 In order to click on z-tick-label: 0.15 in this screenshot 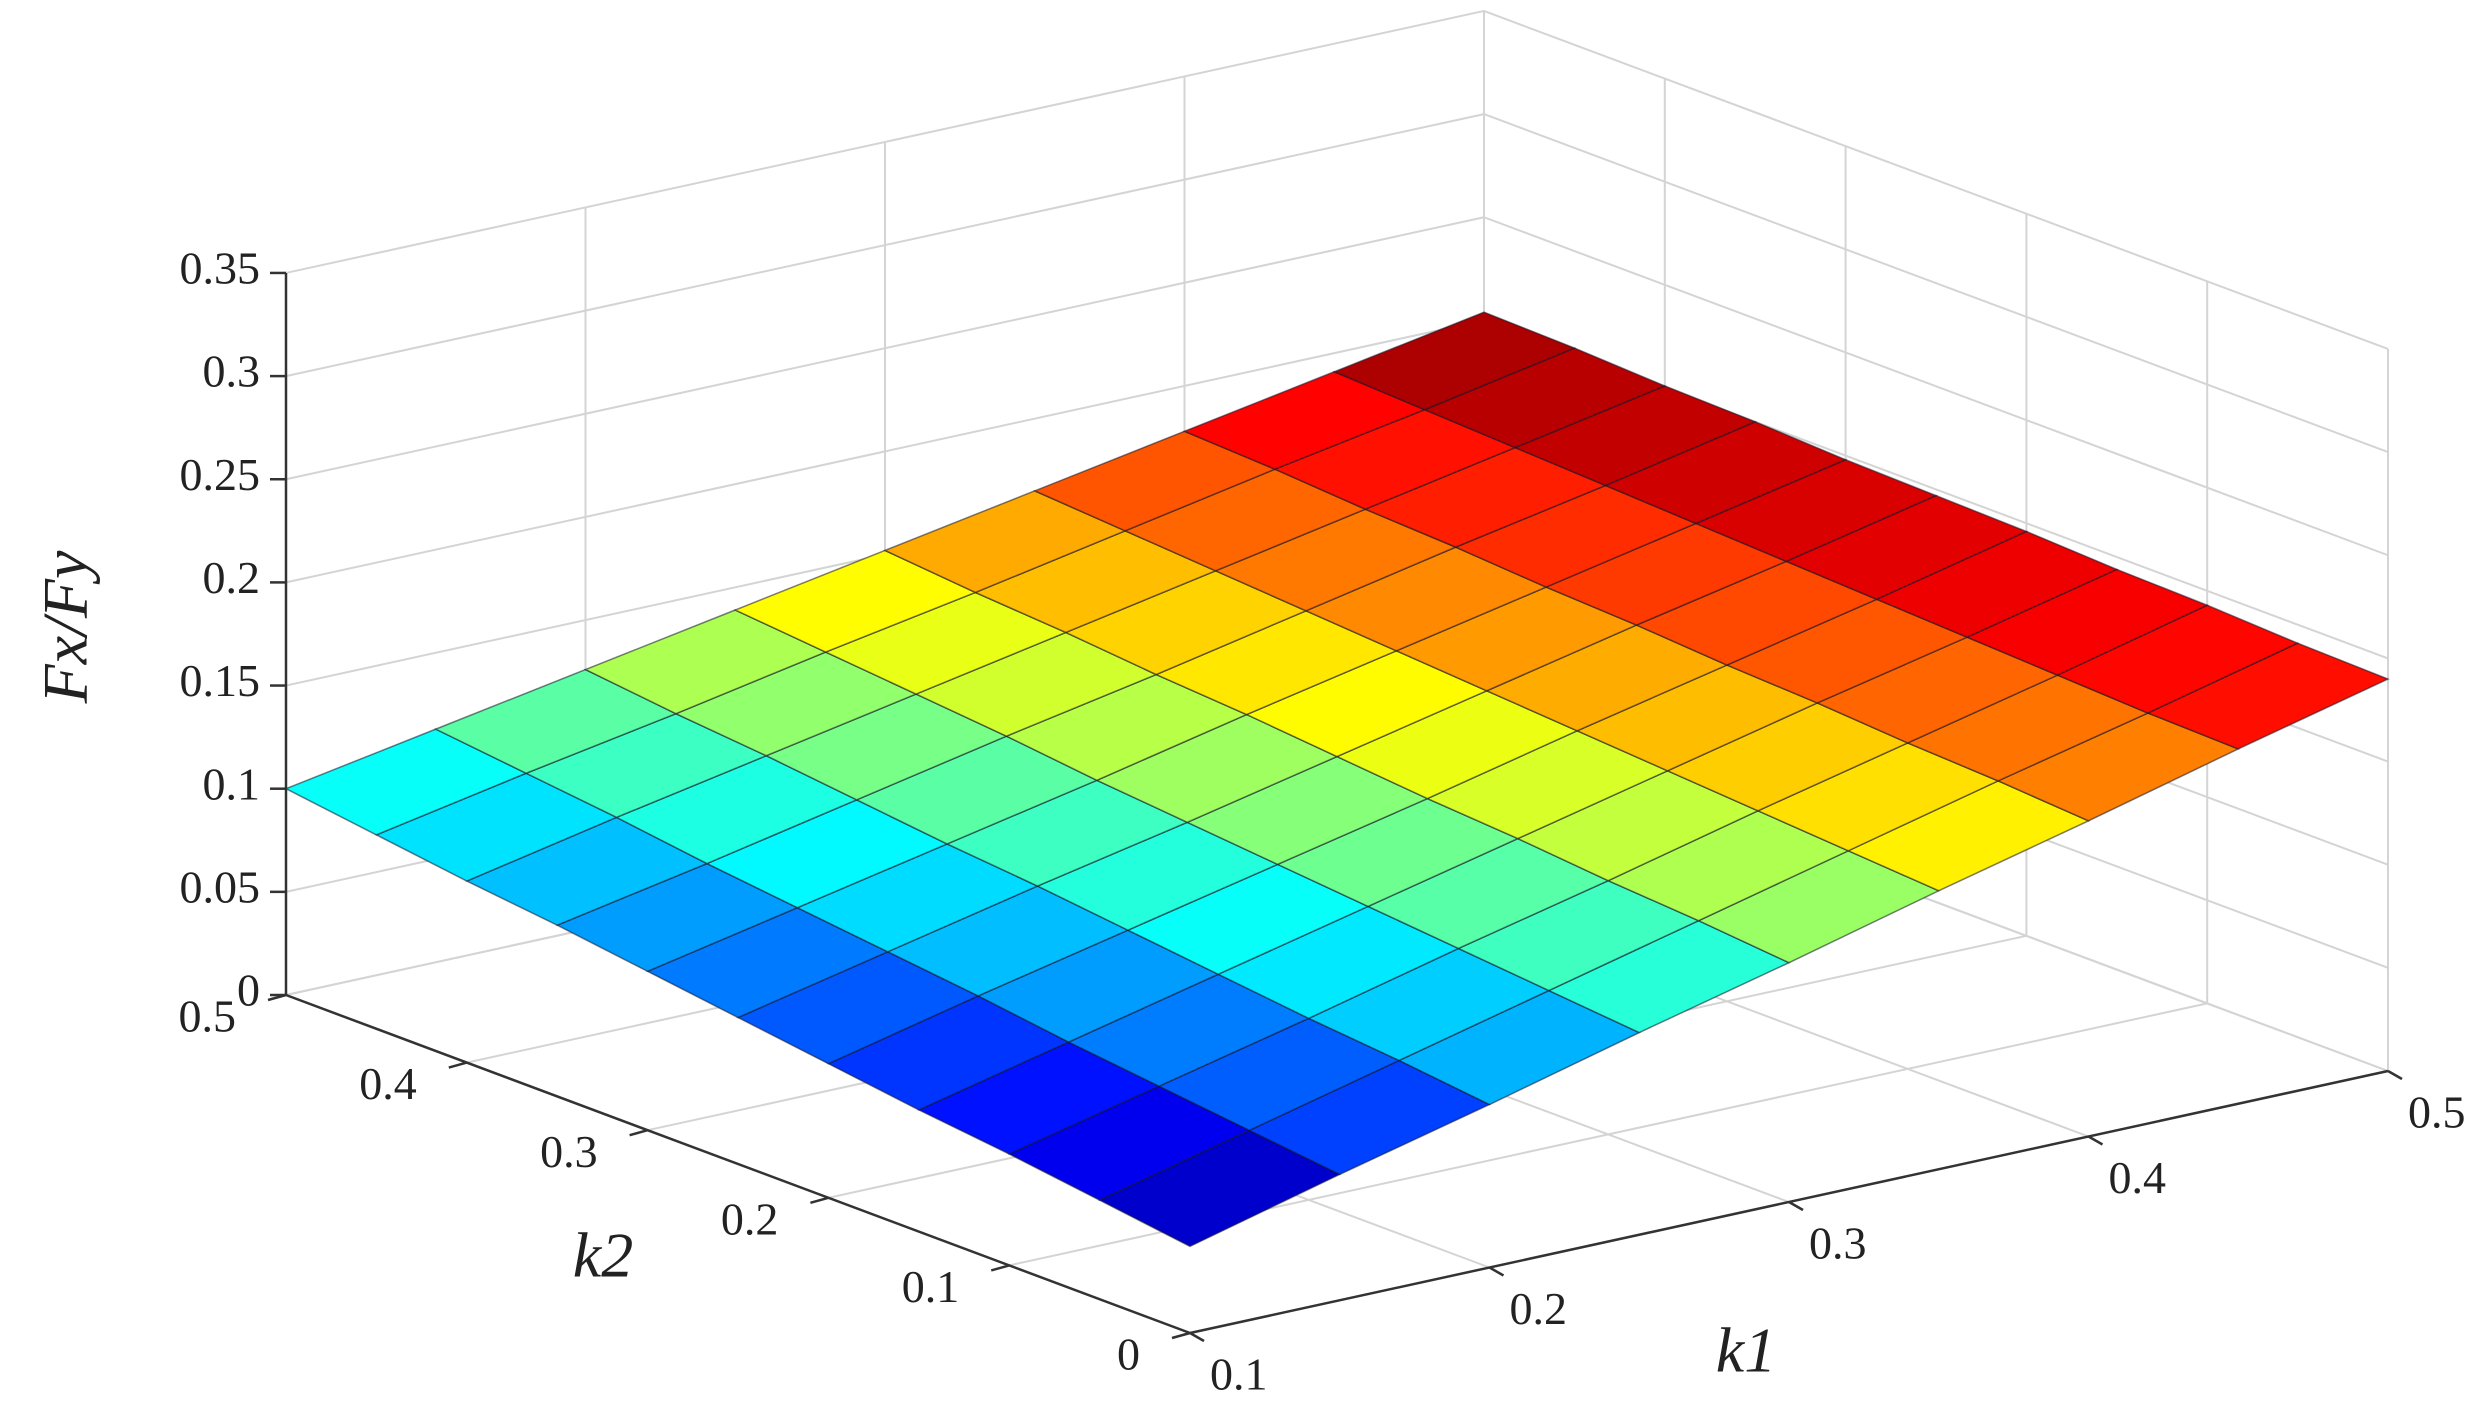, I will do `click(220, 680)`.